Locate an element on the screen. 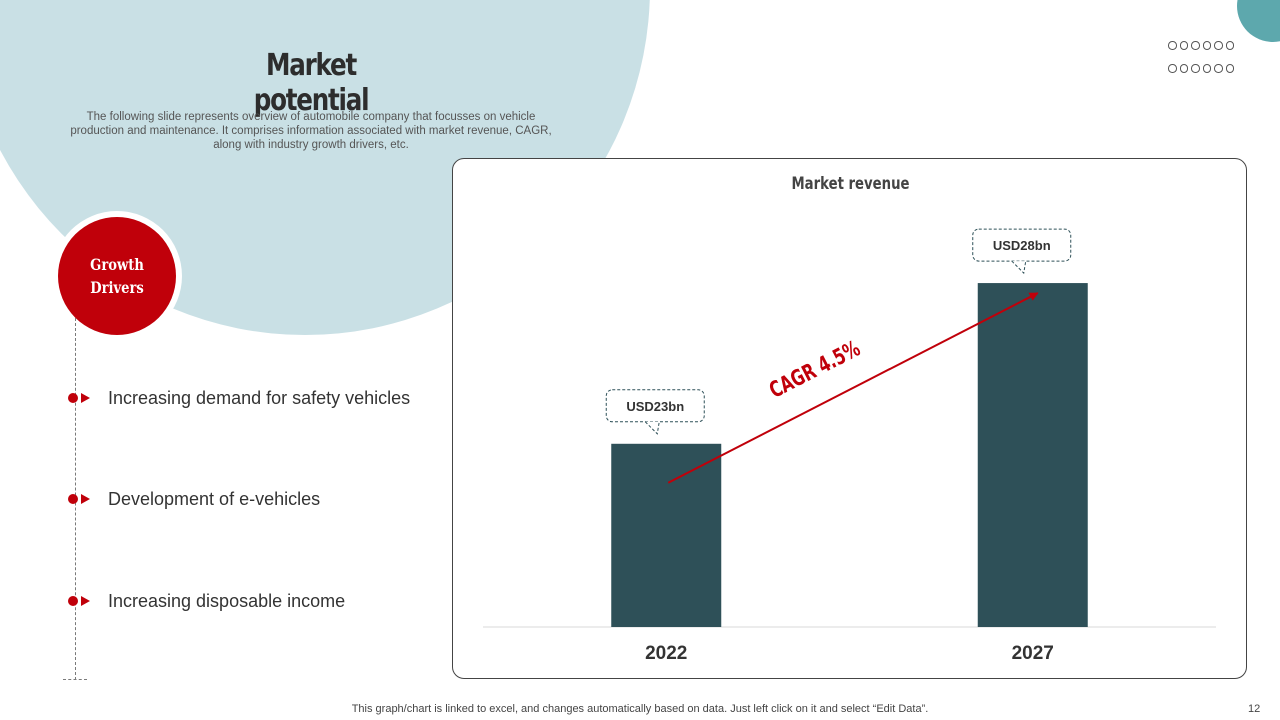  driver-text: Increasing demand for safety vehicles is located at coordinates (259, 397).